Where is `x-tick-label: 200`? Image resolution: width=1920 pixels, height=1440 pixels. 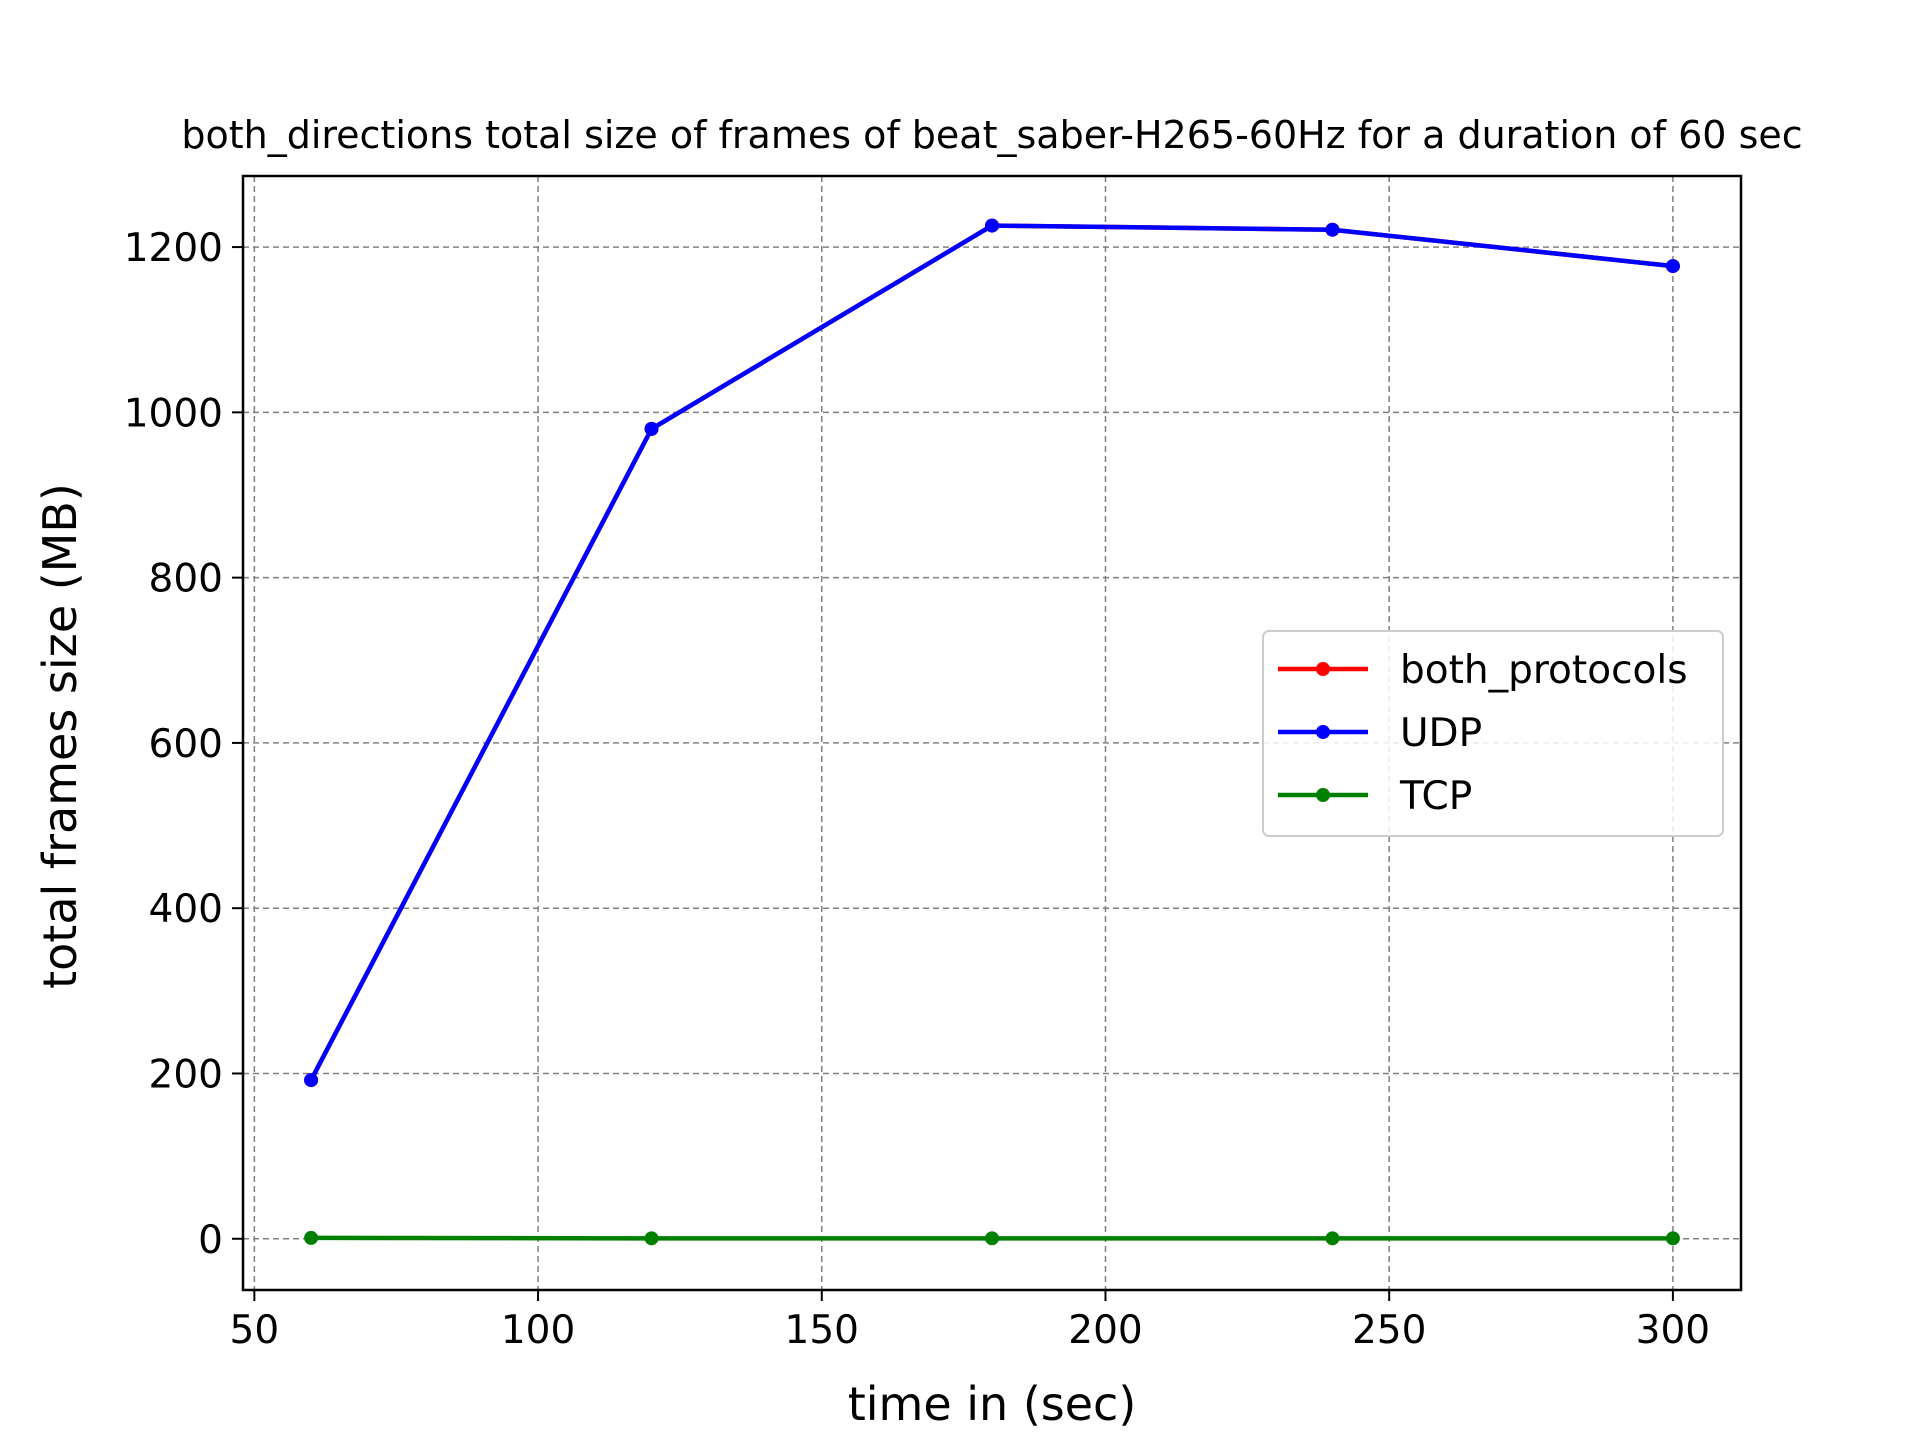 x-tick-label: 200 is located at coordinates (1105, 1330).